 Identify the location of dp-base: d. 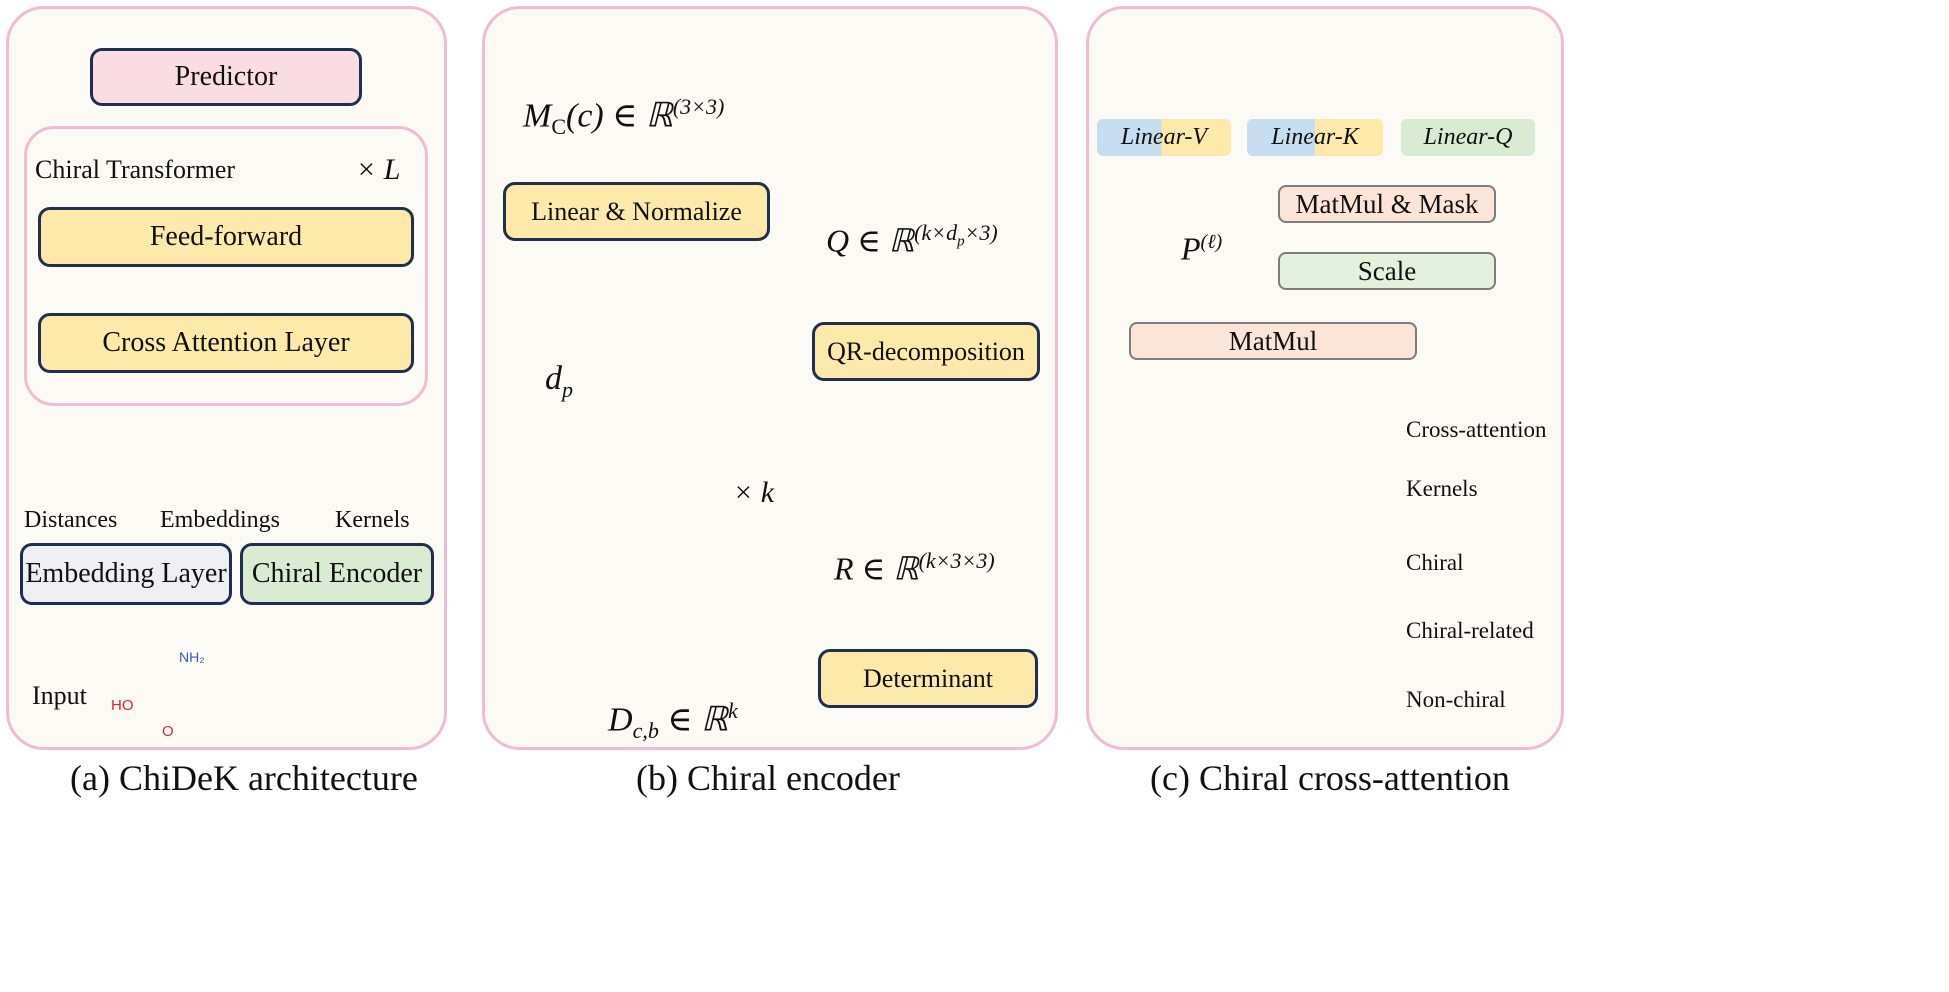
(553, 378).